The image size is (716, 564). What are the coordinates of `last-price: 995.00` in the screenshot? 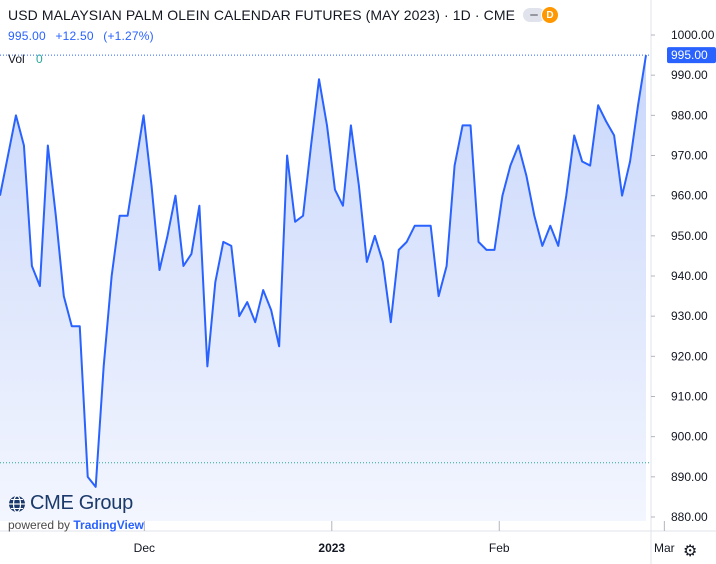 It's located at (27, 36).